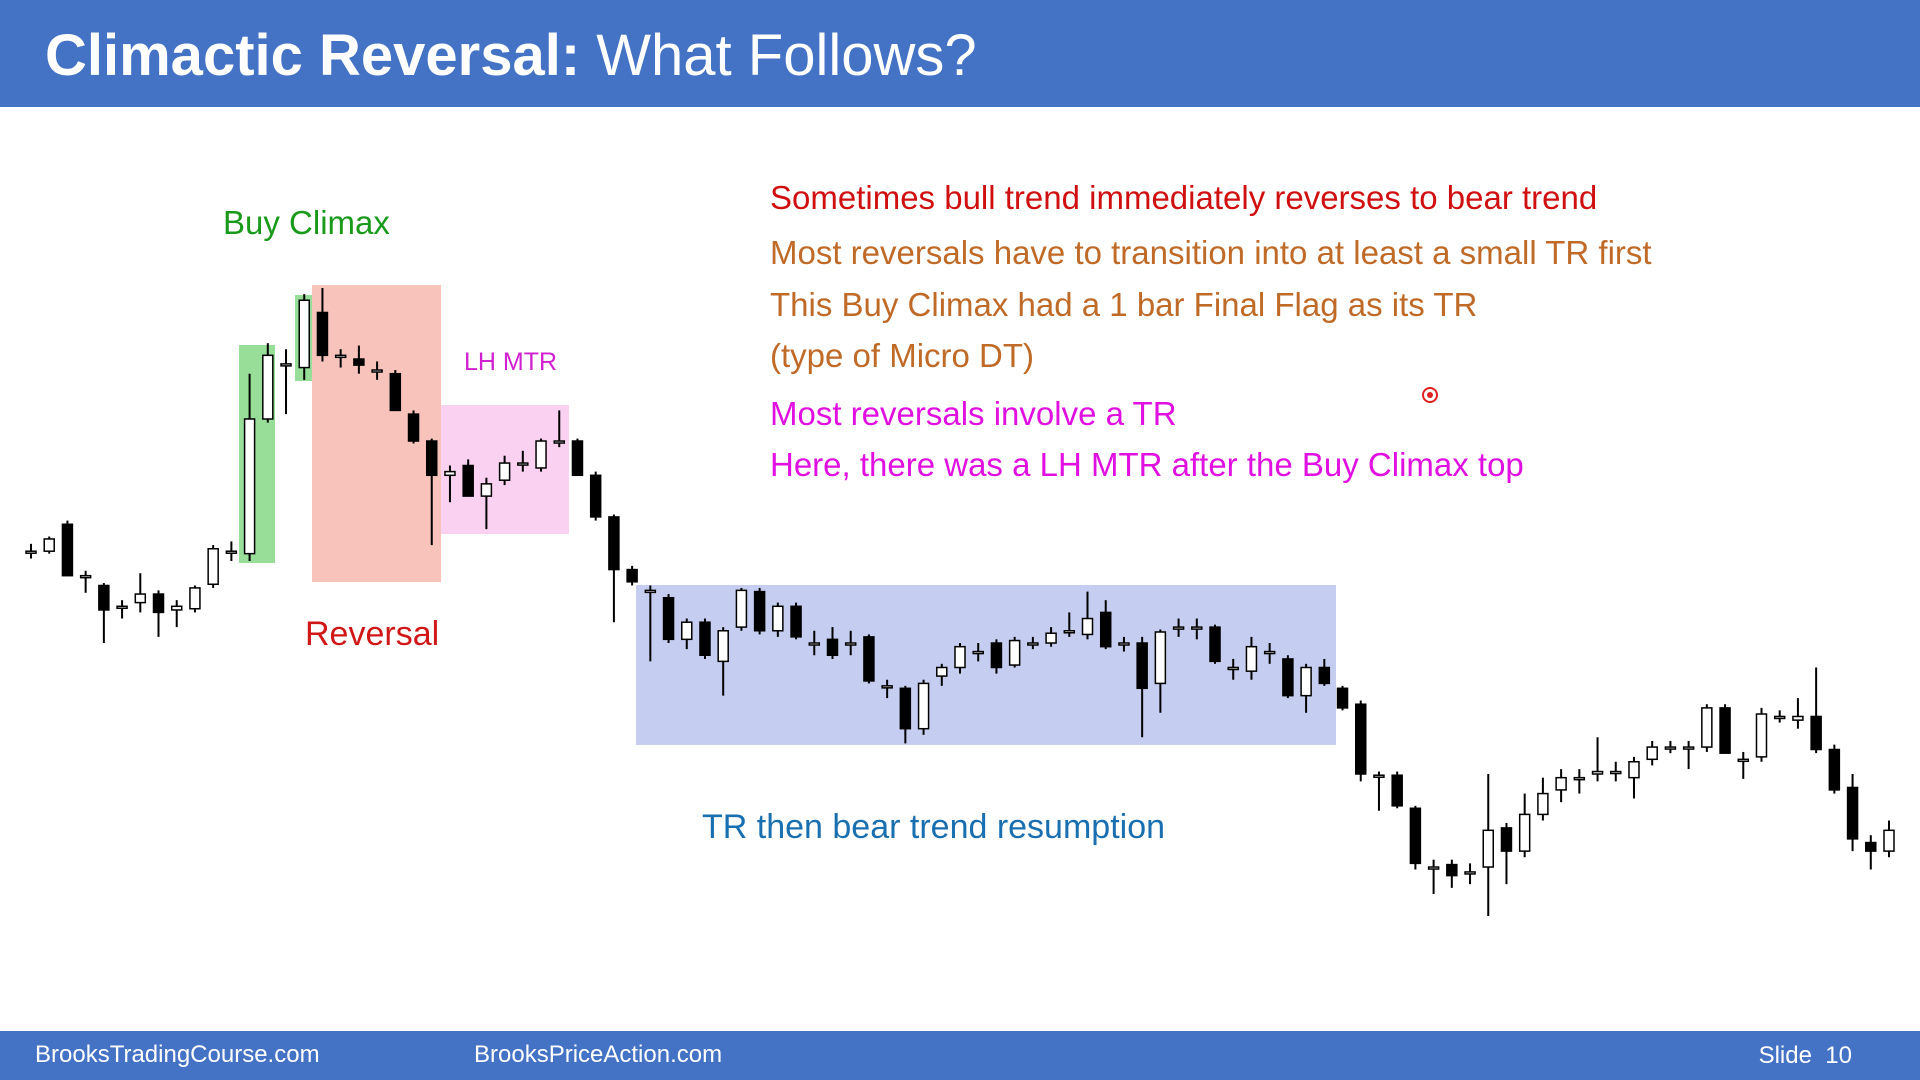  I want to click on title-rest: What Follows?, so click(786, 55).